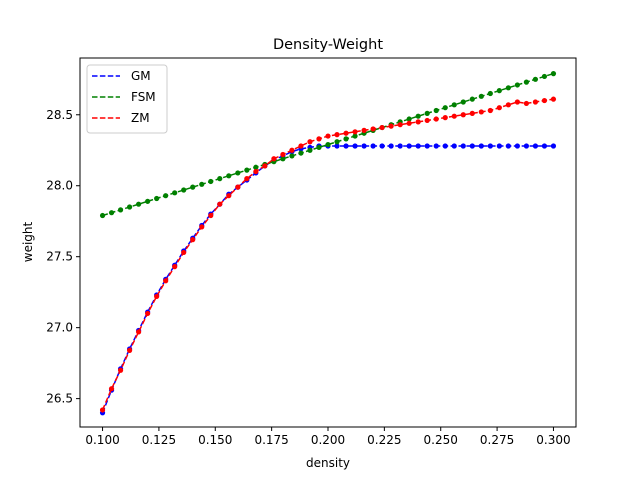 The image size is (640, 480). Describe the element at coordinates (328, 45) in the screenshot. I see `chart-title: Density-Weight` at that location.